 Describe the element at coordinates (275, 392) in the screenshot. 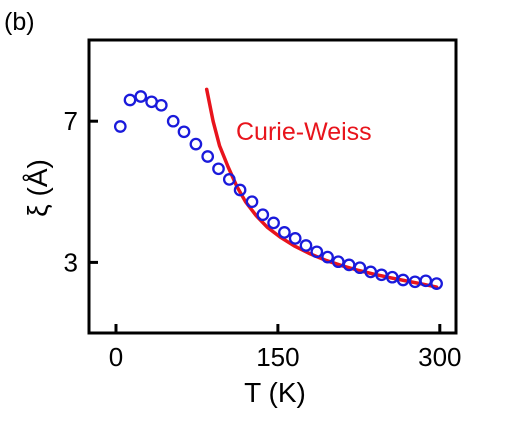

I see `x-axis-label: T (K)` at that location.